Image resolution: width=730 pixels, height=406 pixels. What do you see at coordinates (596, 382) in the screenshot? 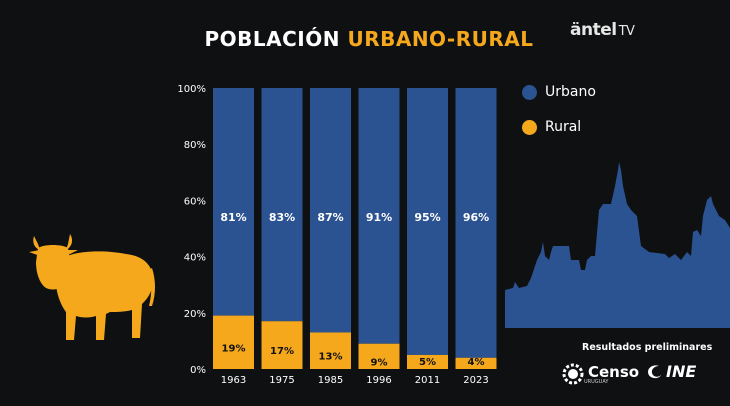
I see `censo-logo-sub: URUGUAY` at bounding box center [596, 382].